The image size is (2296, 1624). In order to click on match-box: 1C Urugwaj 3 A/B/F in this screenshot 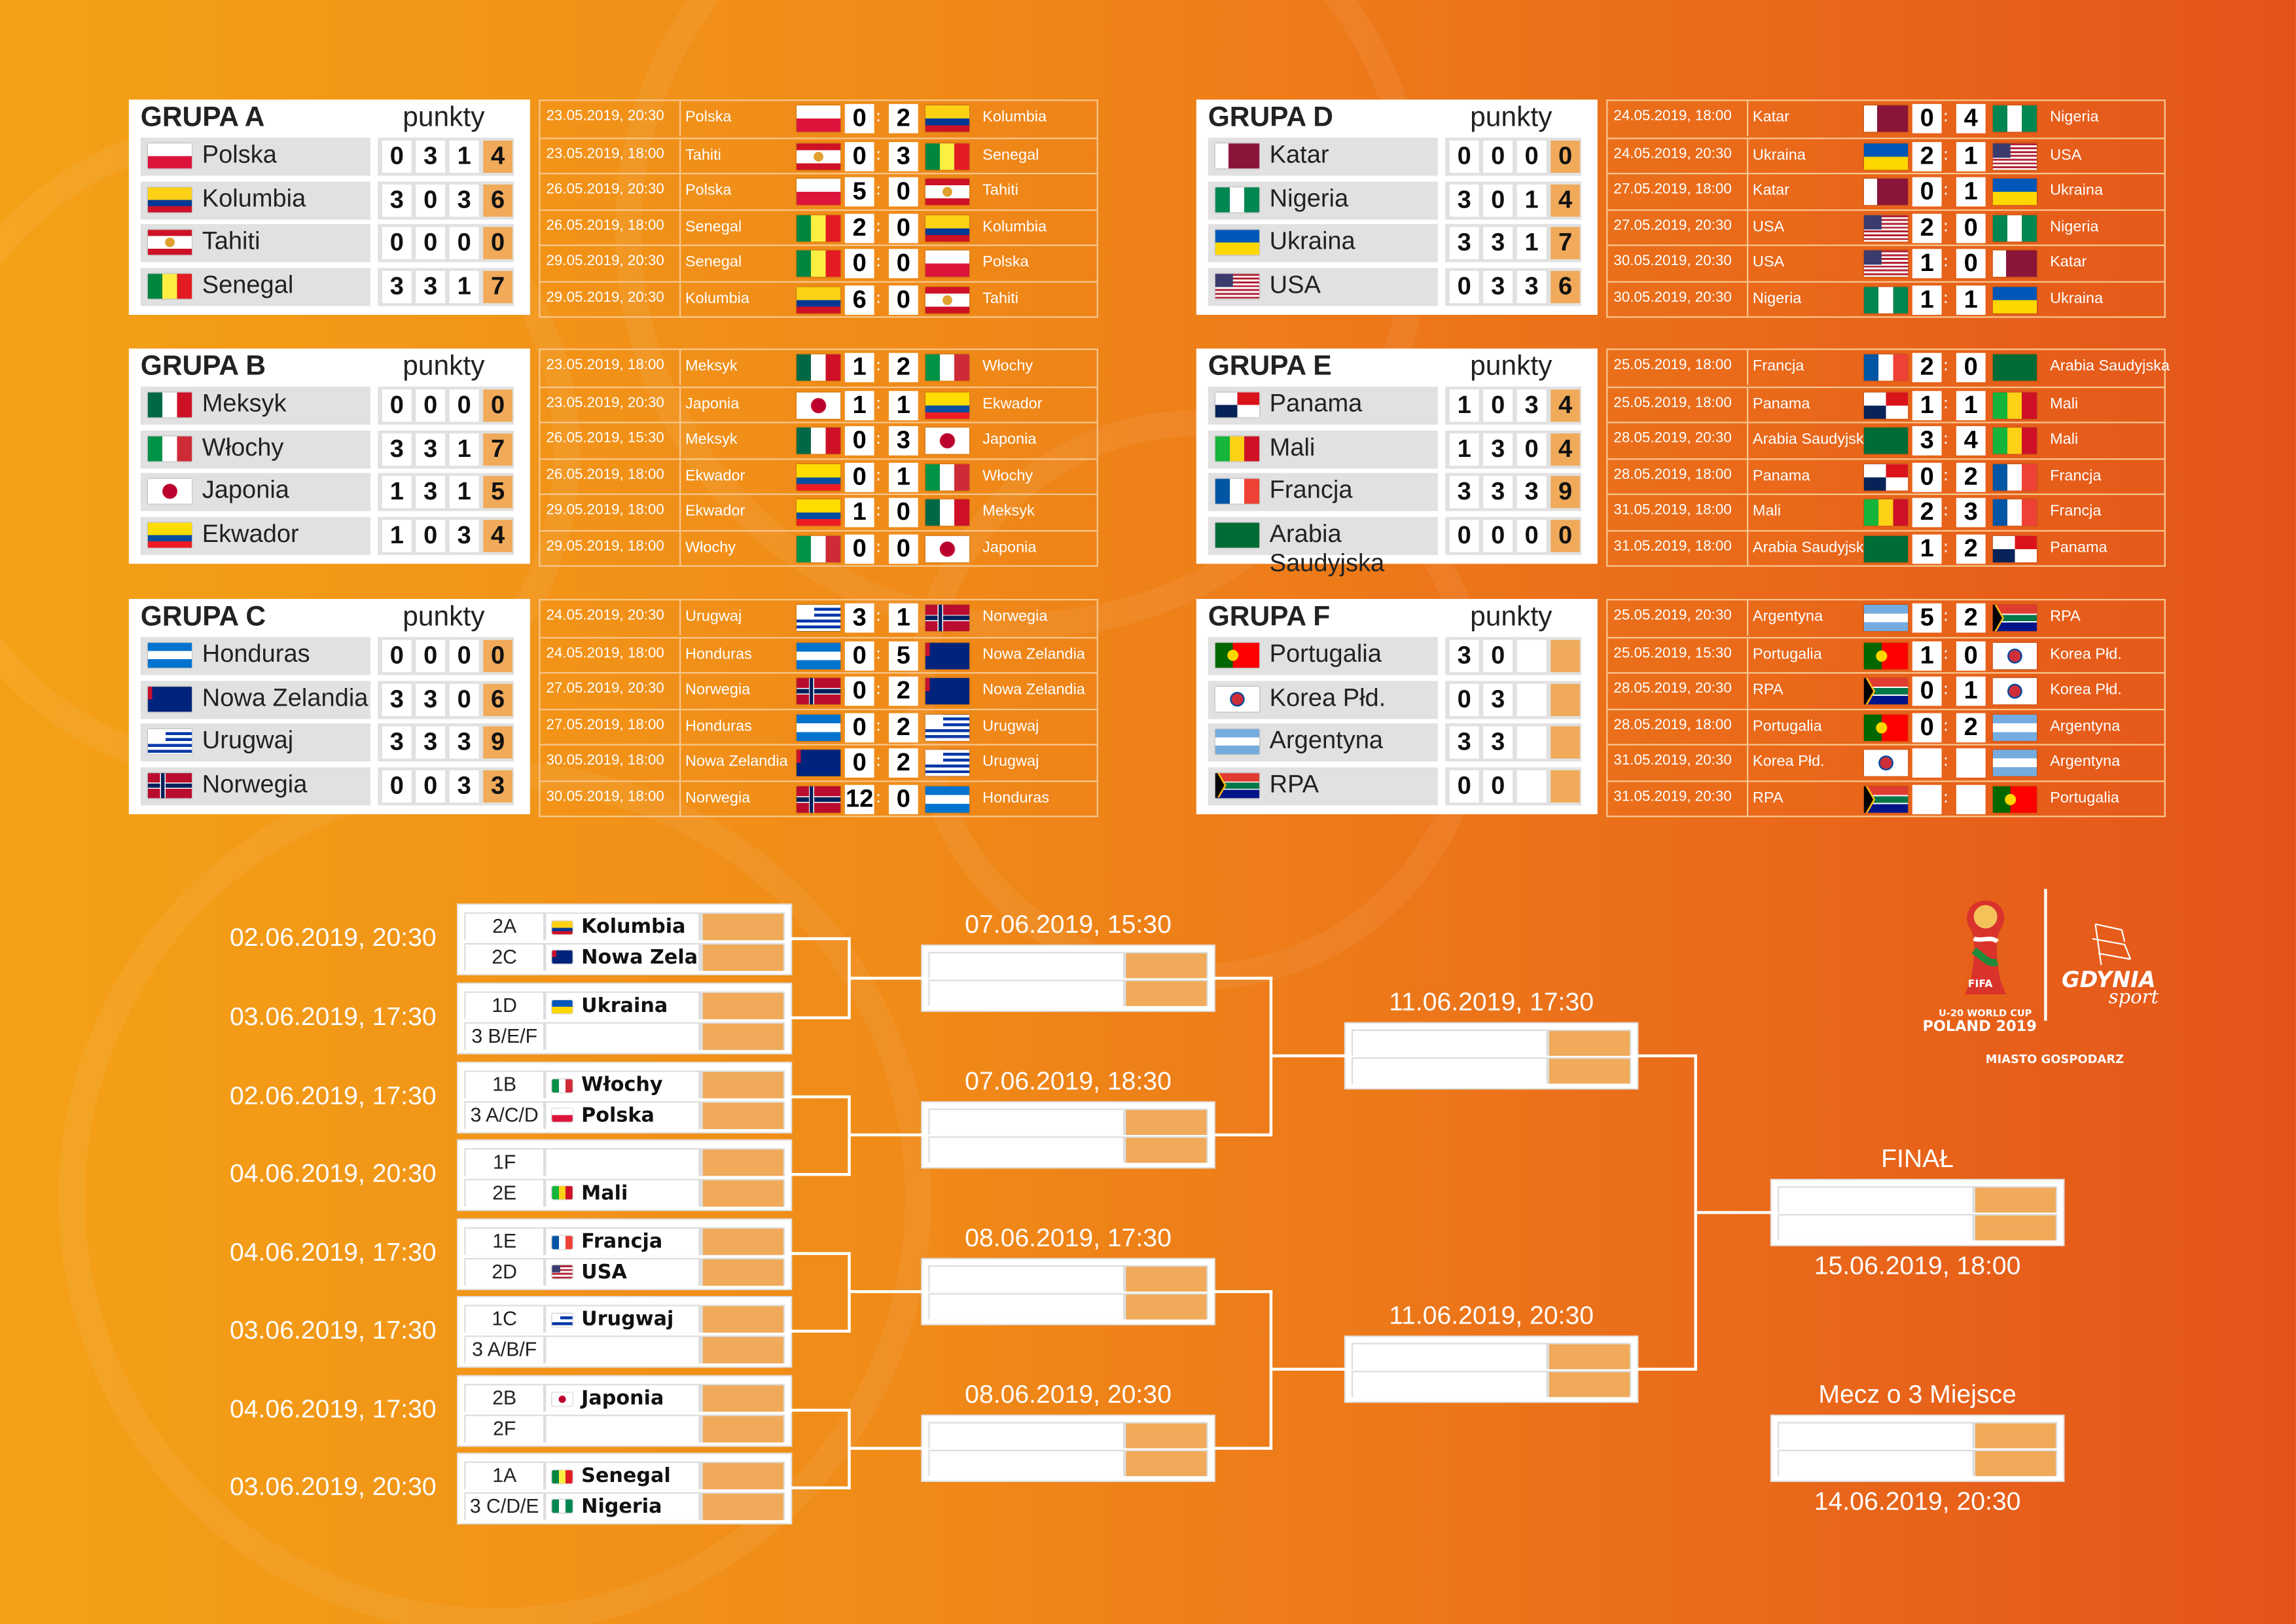, I will do `click(624, 1332)`.